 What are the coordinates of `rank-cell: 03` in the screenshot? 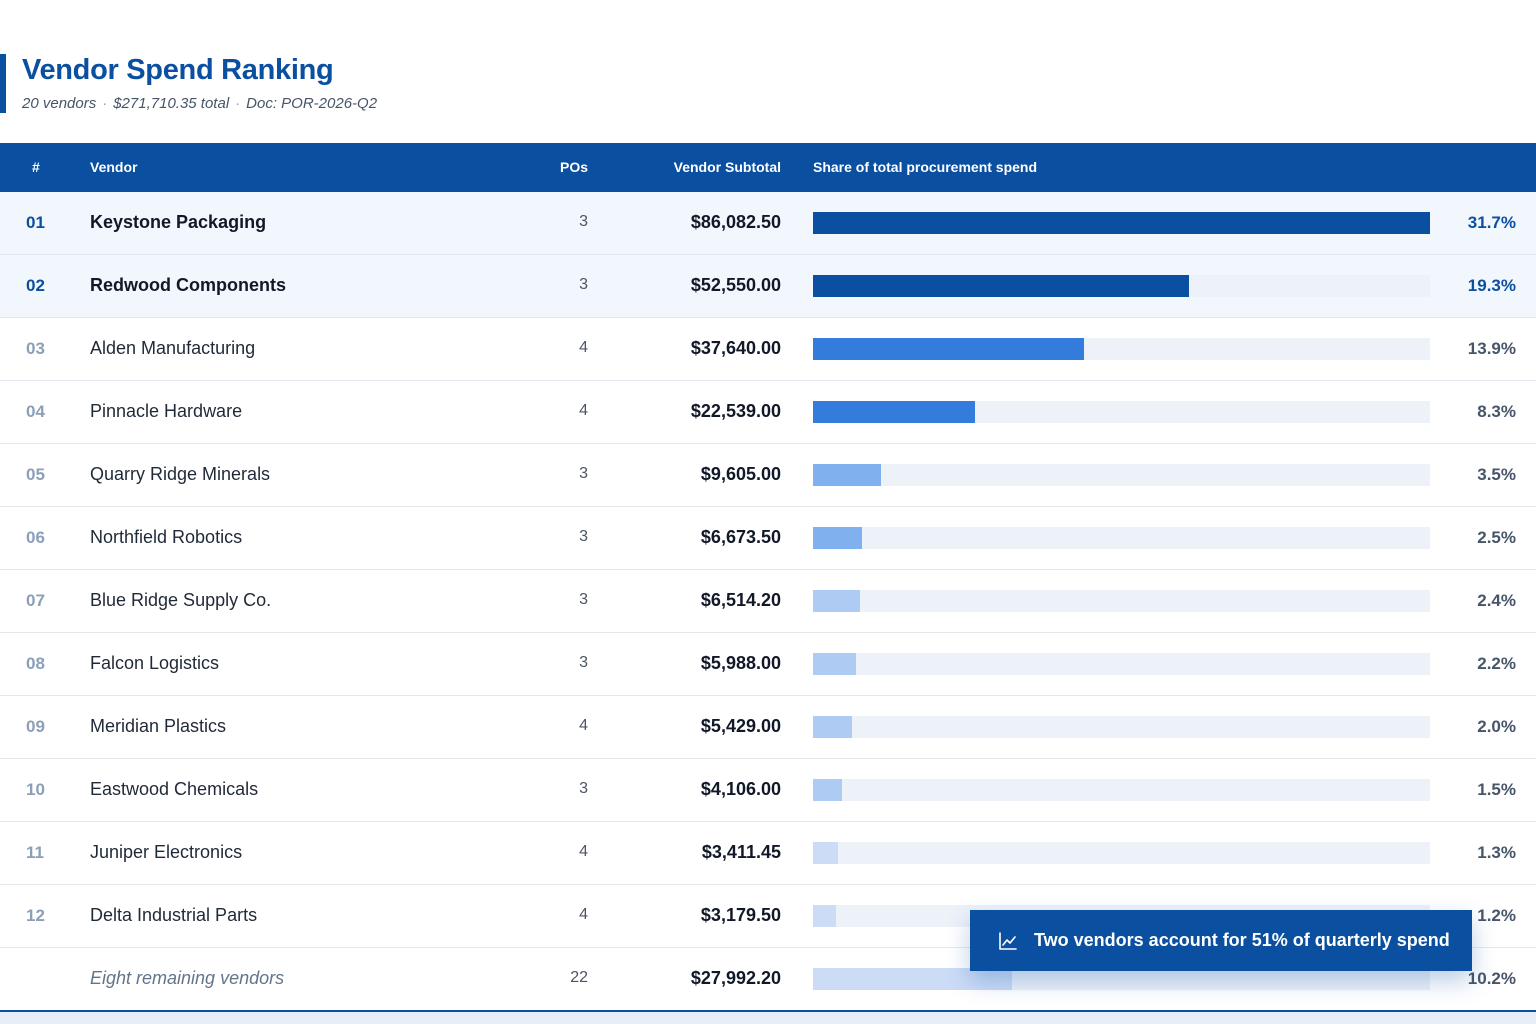 It's located at (35, 348).